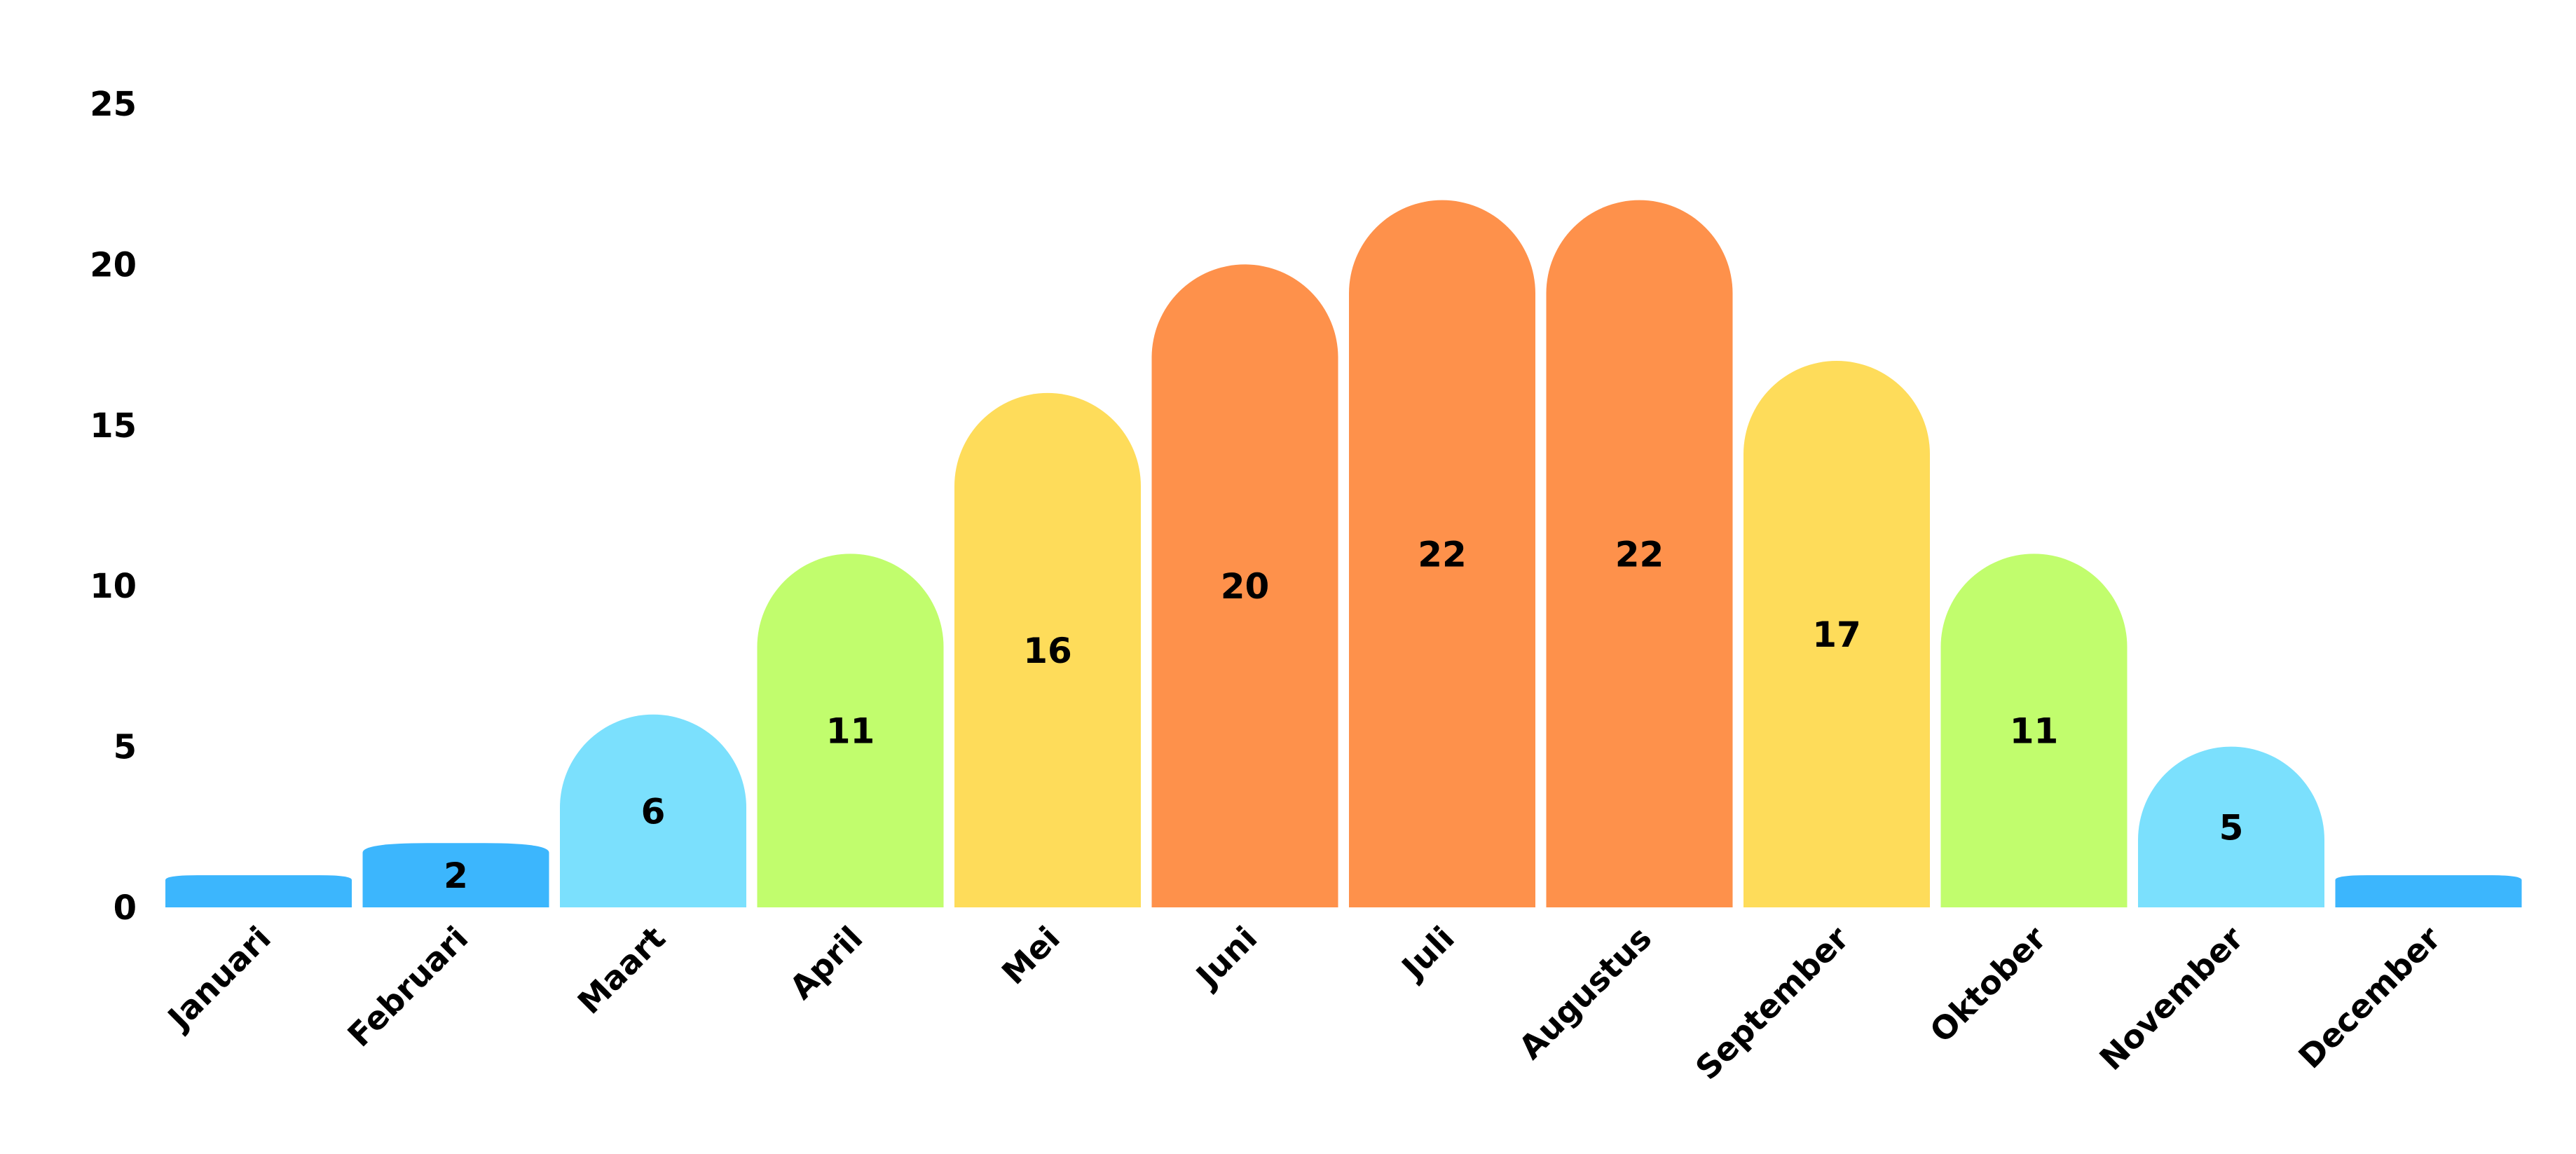  What do you see at coordinates (113, 426) in the screenshot?
I see `y-tick-label: 15` at bounding box center [113, 426].